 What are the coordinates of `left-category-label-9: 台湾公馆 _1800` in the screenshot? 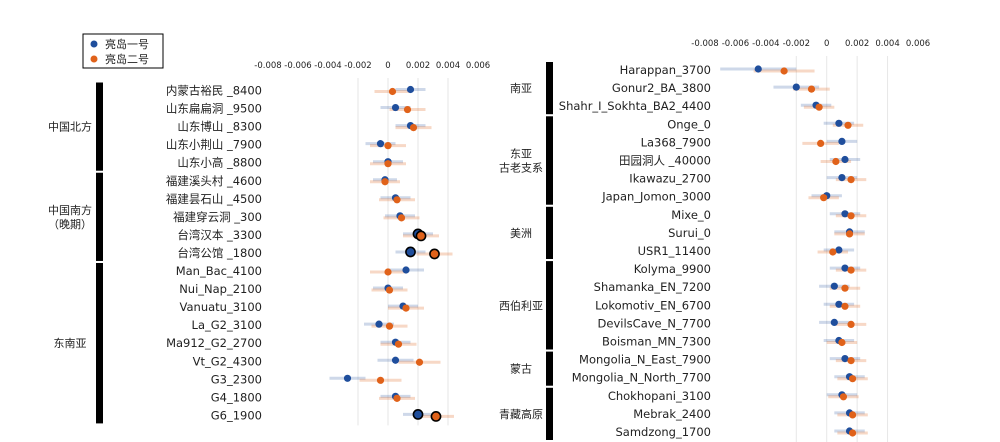 It's located at (219, 253).